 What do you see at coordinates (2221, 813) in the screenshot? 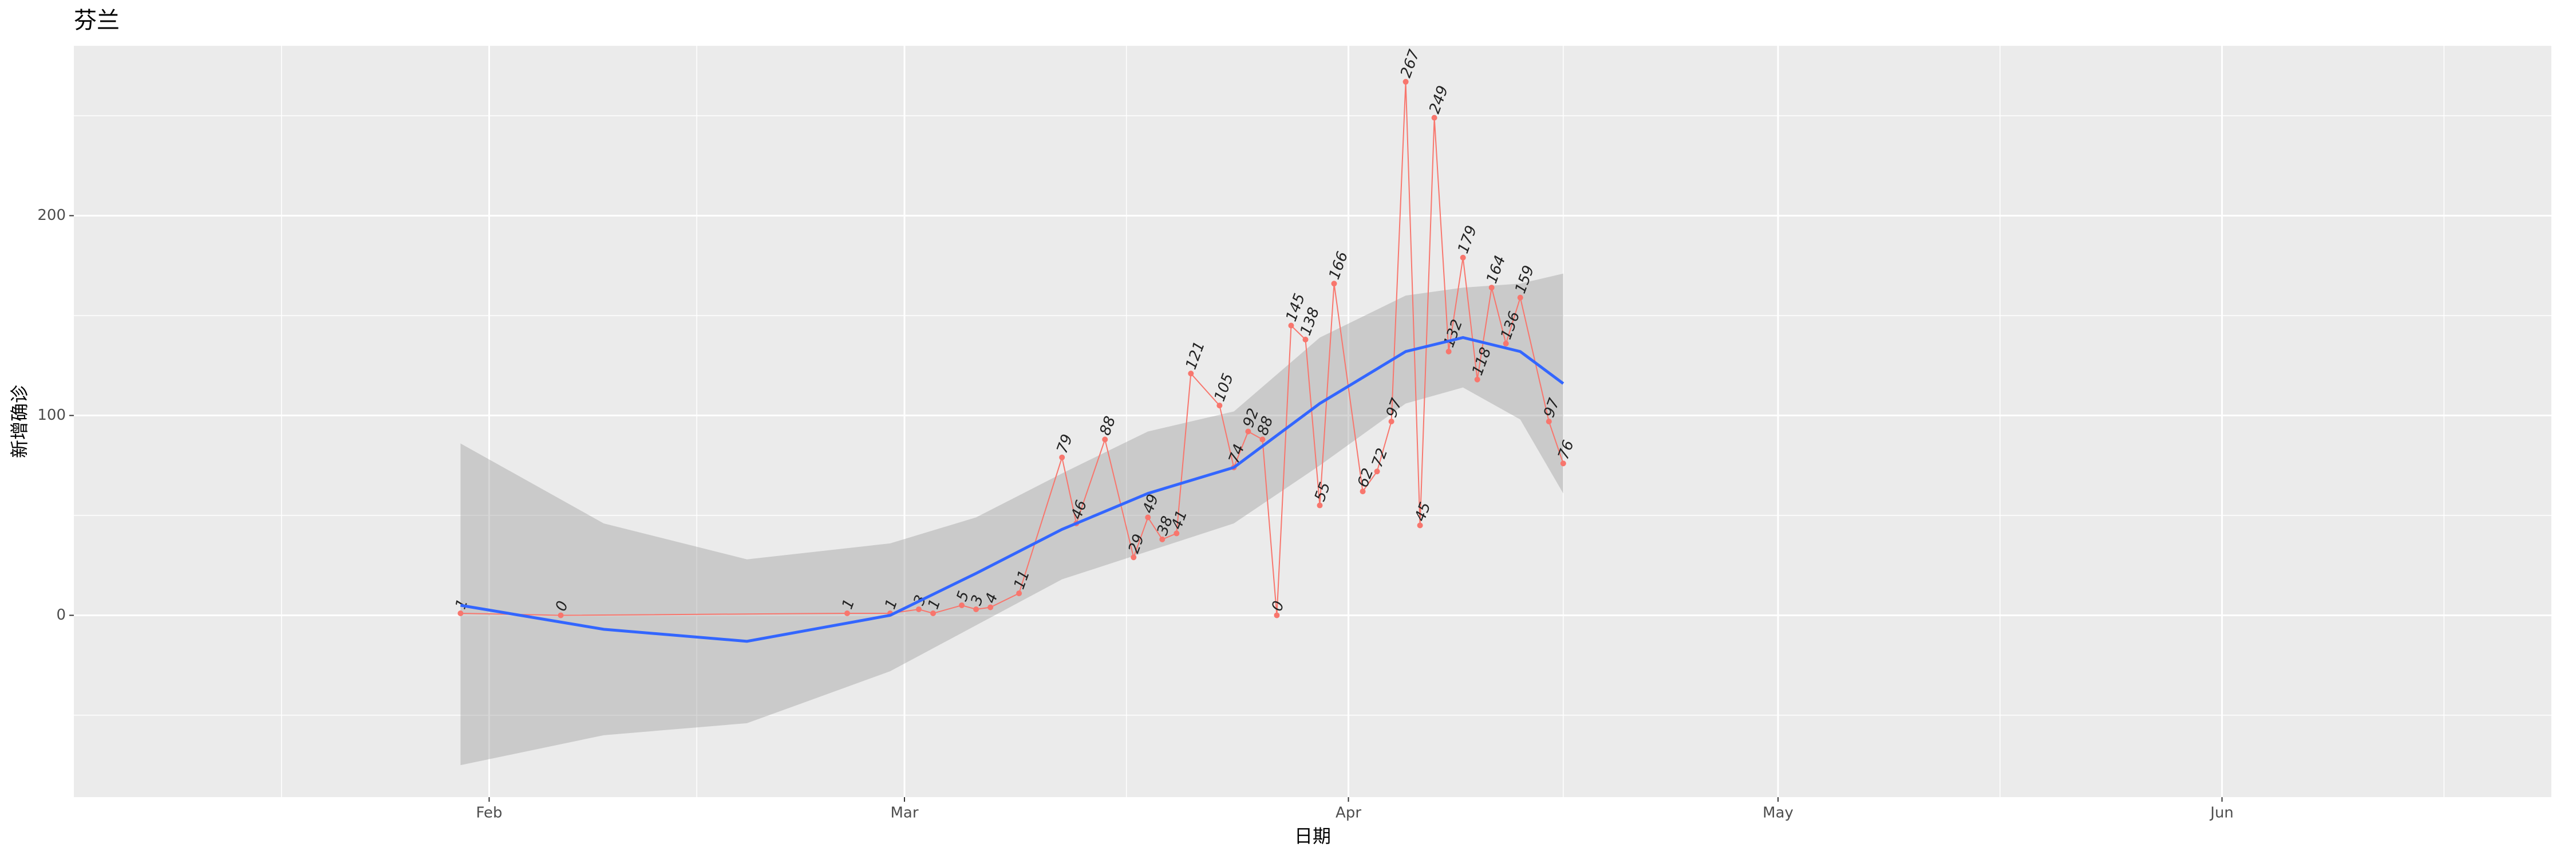
I see `x-tick-label: Jun` at bounding box center [2221, 813].